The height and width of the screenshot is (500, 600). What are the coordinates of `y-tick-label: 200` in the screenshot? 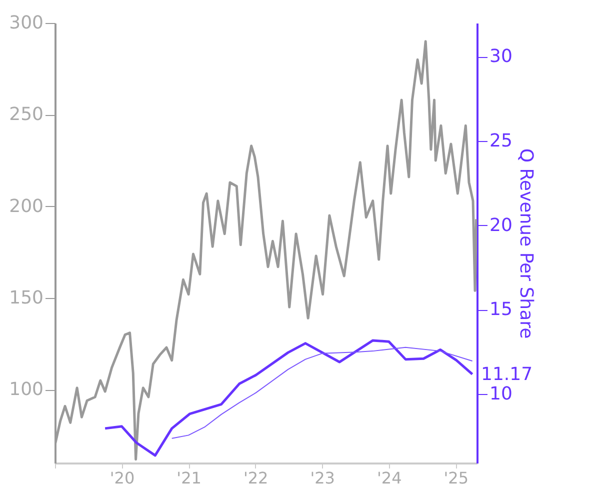 It's located at (26, 206).